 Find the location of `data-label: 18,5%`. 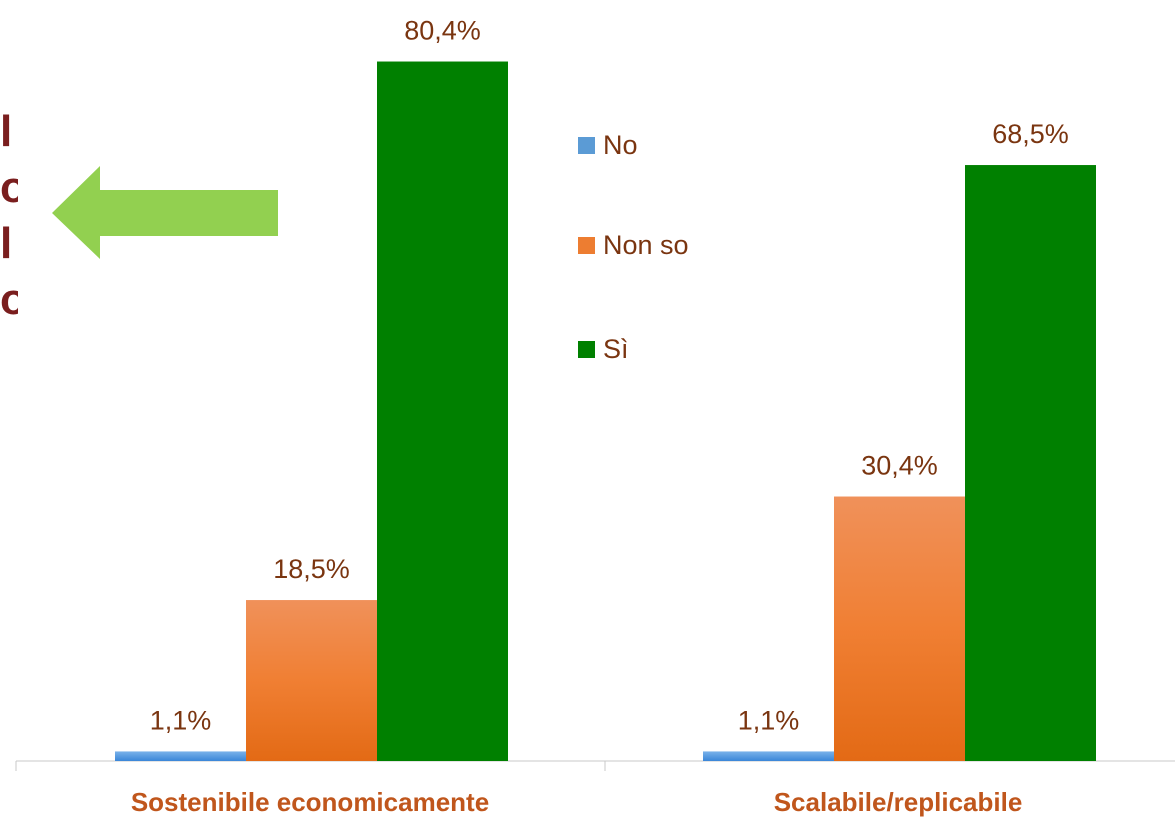

data-label: 18,5% is located at coordinates (311, 569).